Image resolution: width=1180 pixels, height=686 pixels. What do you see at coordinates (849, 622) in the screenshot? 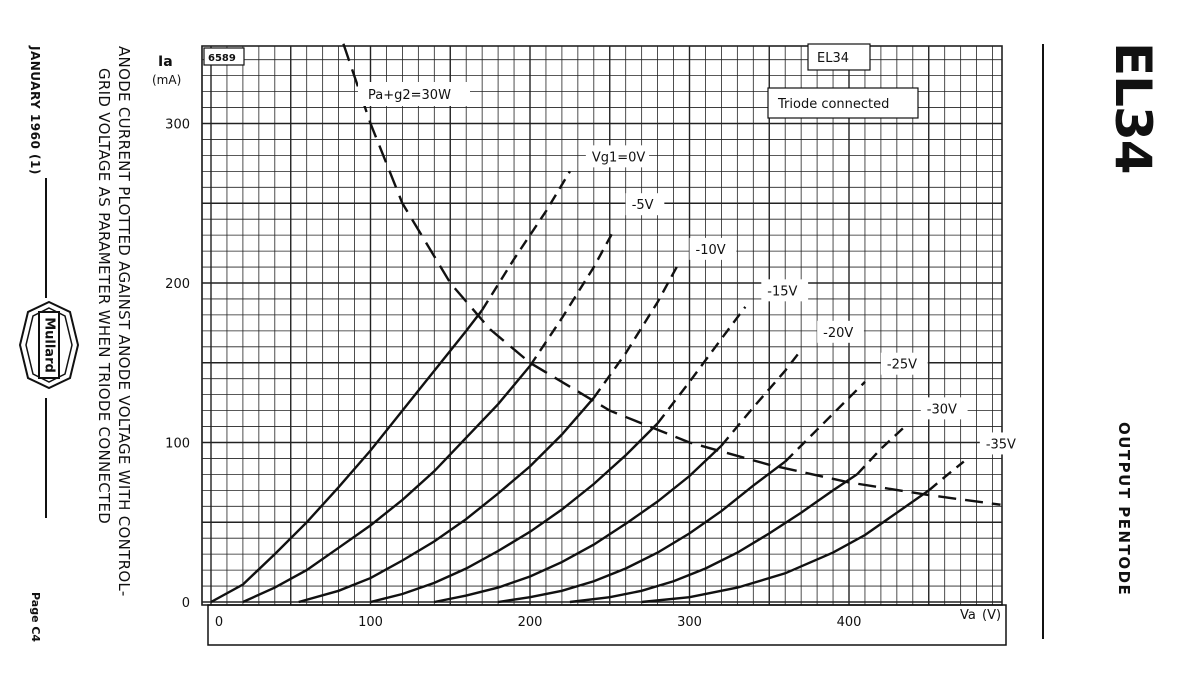
I see `x-tick-label: 400` at bounding box center [849, 622].